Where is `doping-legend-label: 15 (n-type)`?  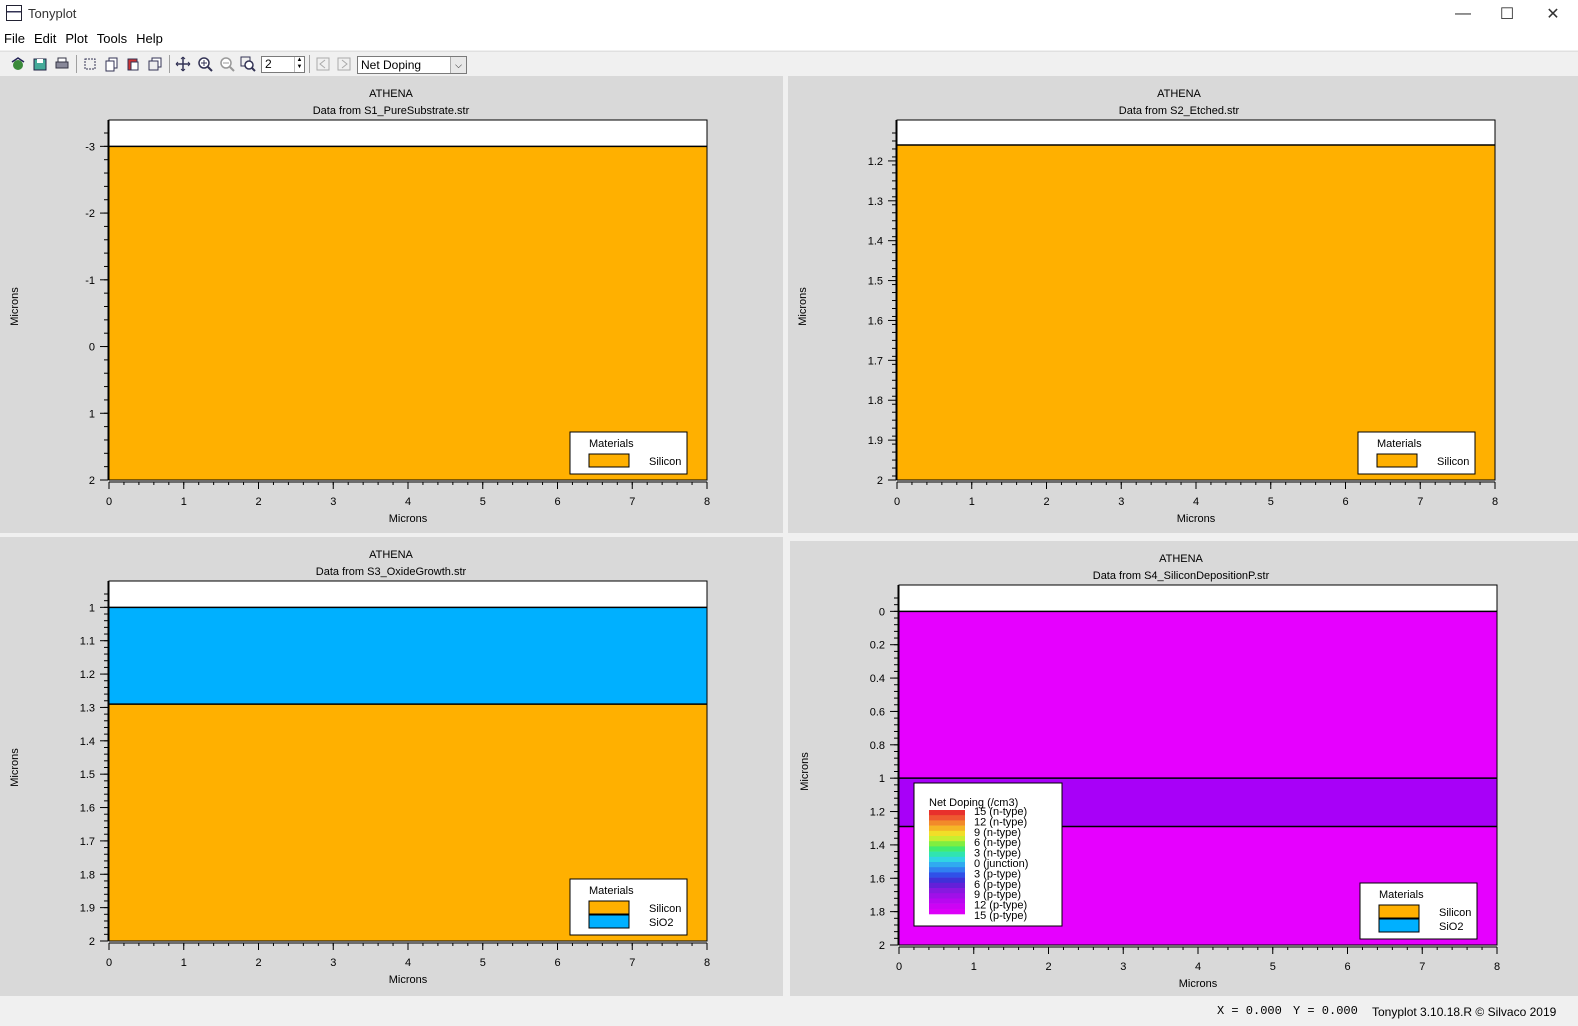
doping-legend-label: 15 (n-type) is located at coordinates (1000, 812).